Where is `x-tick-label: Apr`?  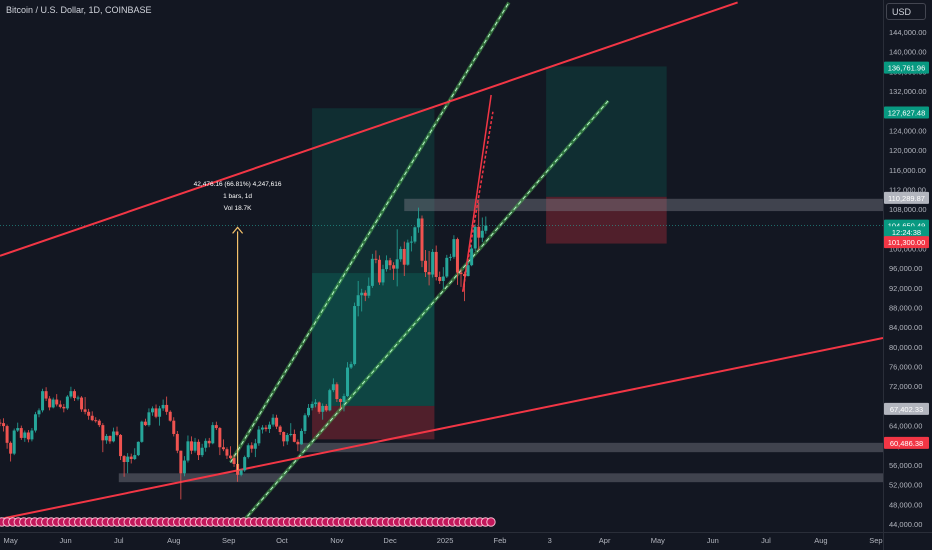 x-tick-label: Apr is located at coordinates (605, 540).